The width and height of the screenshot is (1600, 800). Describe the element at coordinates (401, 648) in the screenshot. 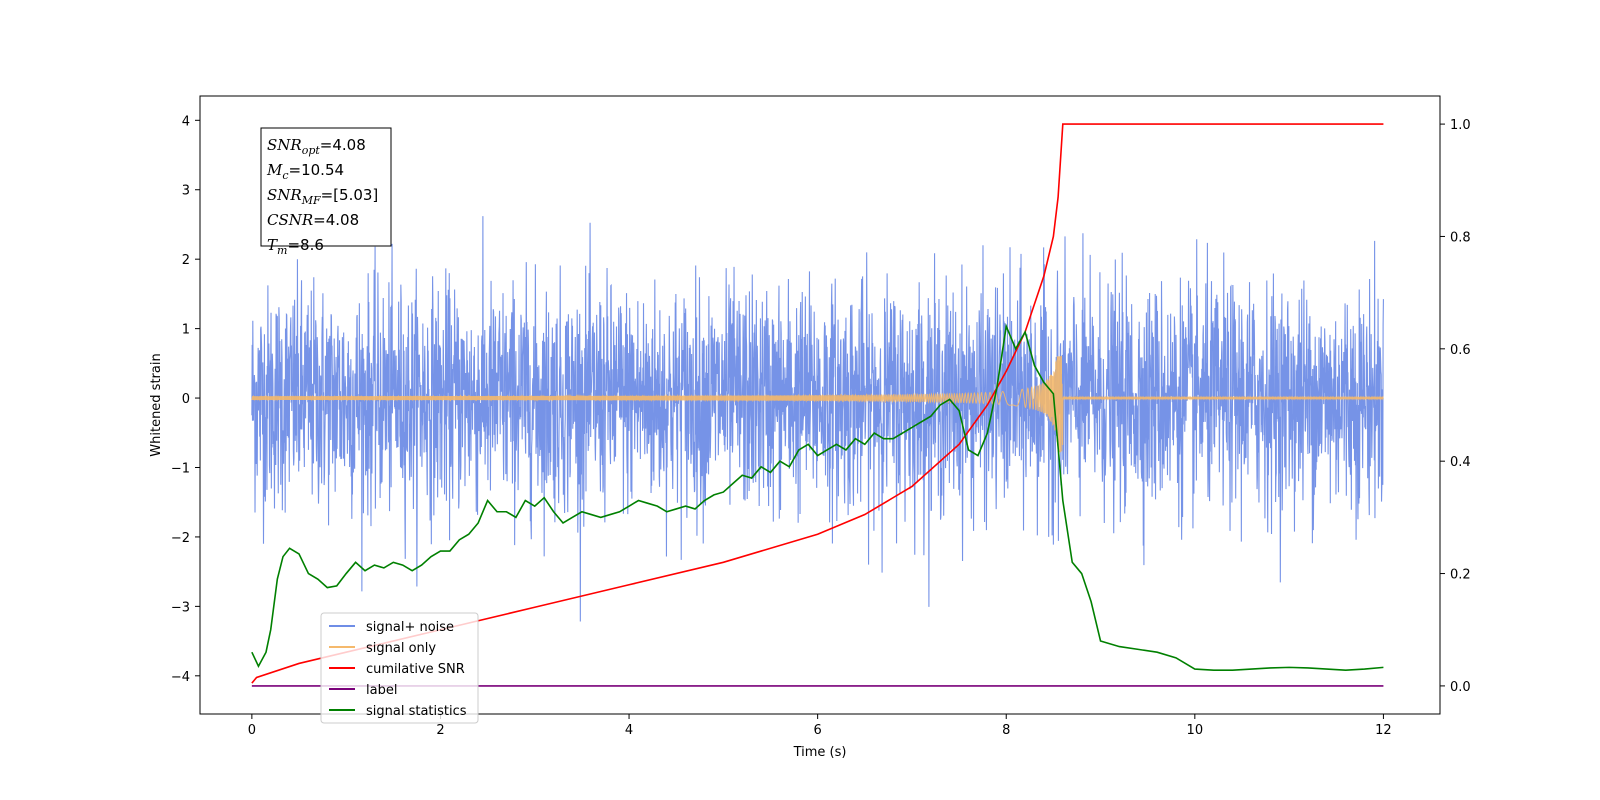

I see `legend-label-signal-only: signal only` at that location.